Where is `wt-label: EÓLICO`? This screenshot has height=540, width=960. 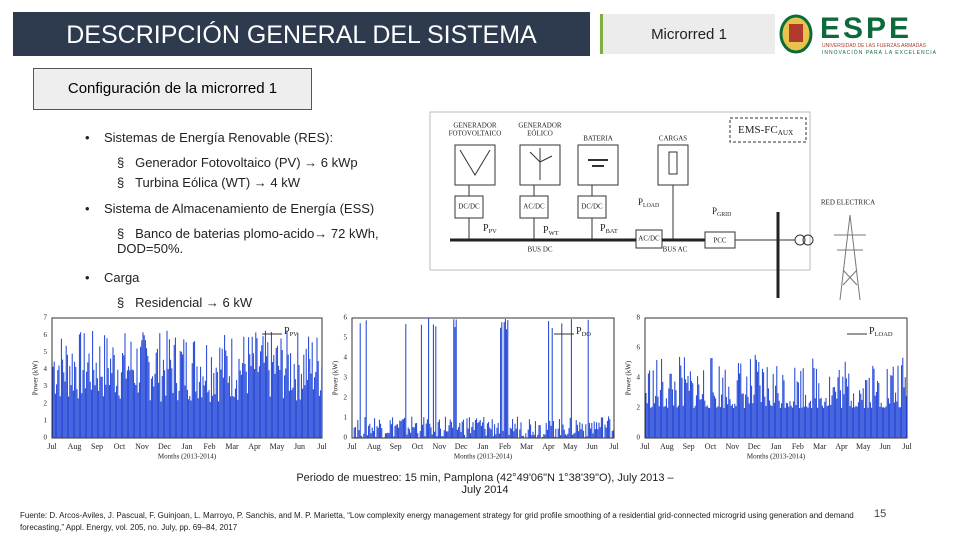
wt-label: EÓLICO is located at coordinates (540, 134).